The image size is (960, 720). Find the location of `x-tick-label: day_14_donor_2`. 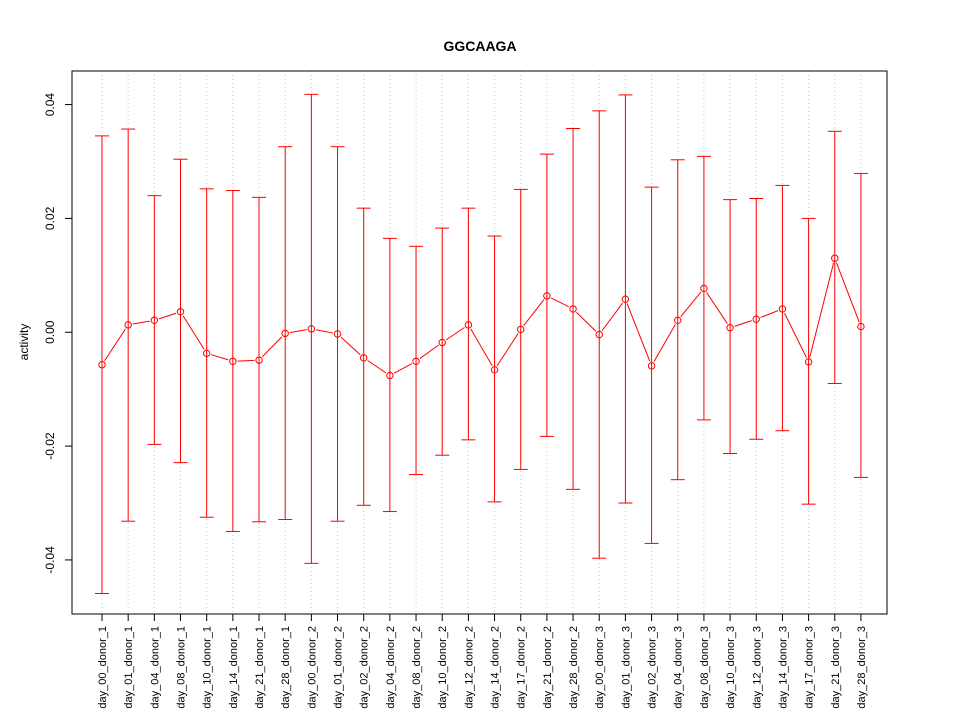

x-tick-label: day_14_donor_2 is located at coordinates (496, 667).